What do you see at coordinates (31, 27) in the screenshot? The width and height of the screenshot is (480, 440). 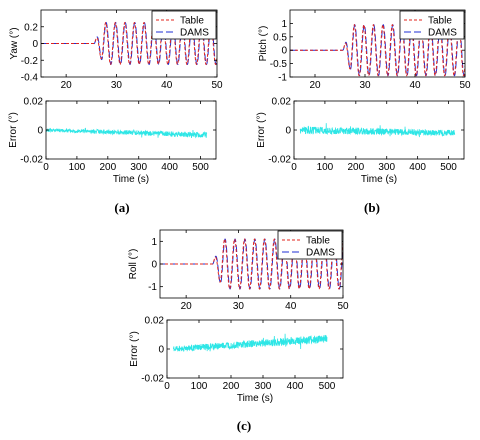 I see `y-tick-label: 0.2` at bounding box center [31, 27].